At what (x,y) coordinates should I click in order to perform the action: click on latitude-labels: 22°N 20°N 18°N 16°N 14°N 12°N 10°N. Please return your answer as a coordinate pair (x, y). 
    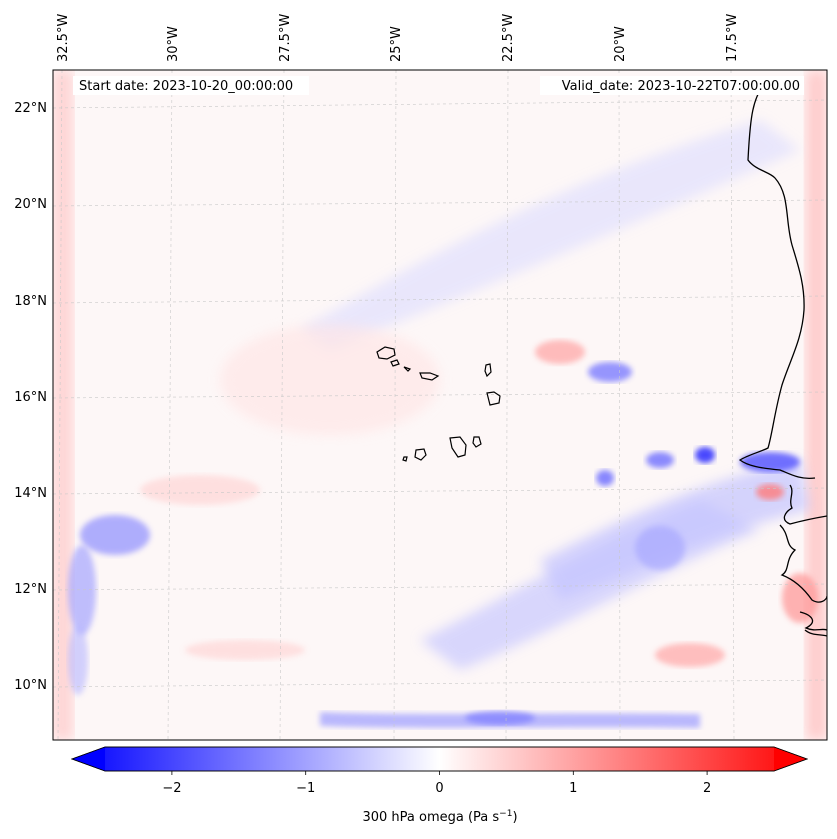
    Looking at the image, I should click on (30, 397).